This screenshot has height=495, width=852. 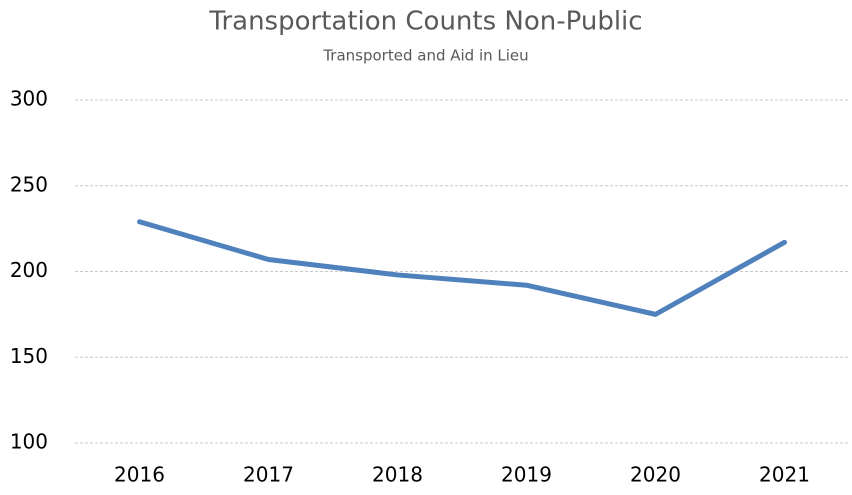 What do you see at coordinates (268, 475) in the screenshot?
I see `x-tick-label: 2017` at bounding box center [268, 475].